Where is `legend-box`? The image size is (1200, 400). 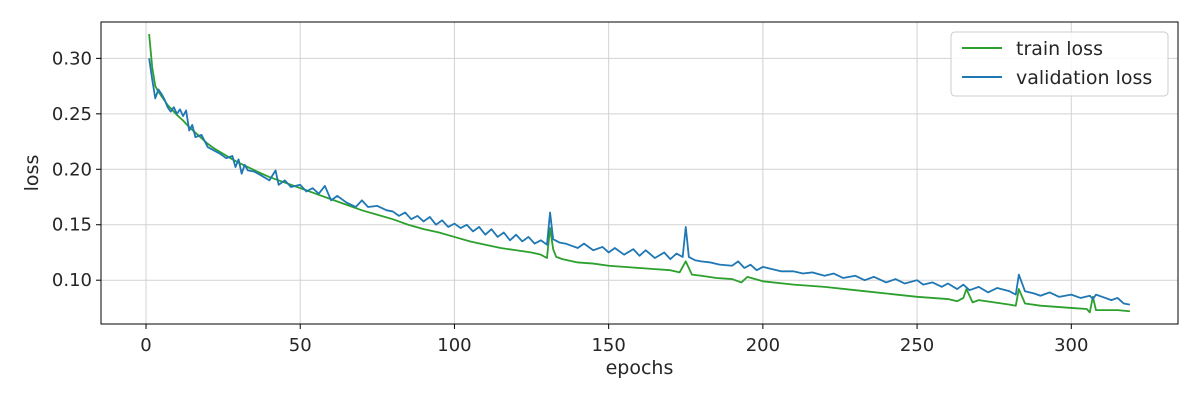
legend-box is located at coordinates (1059, 64).